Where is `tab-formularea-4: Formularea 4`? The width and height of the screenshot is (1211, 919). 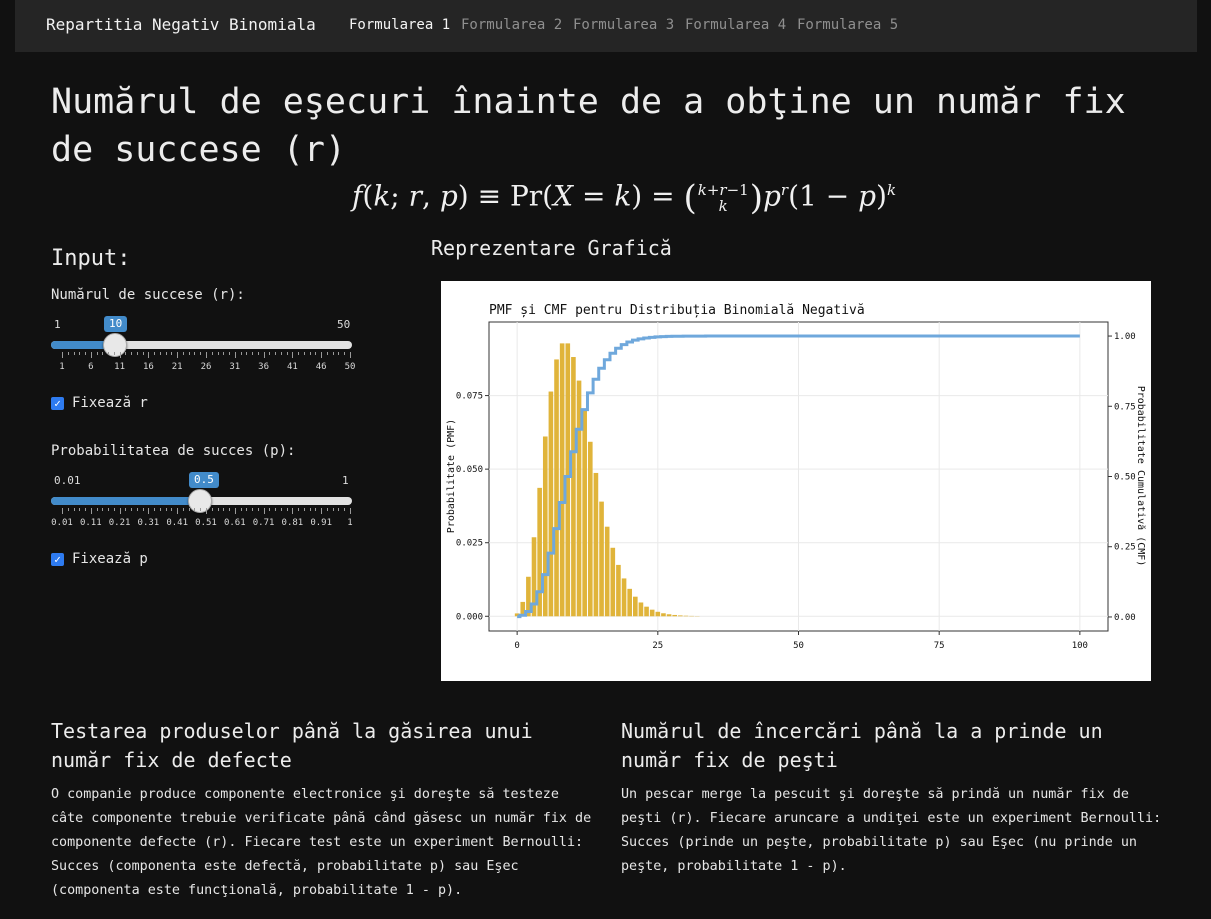
tab-formularea-4: Formularea 4 is located at coordinates (736, 25).